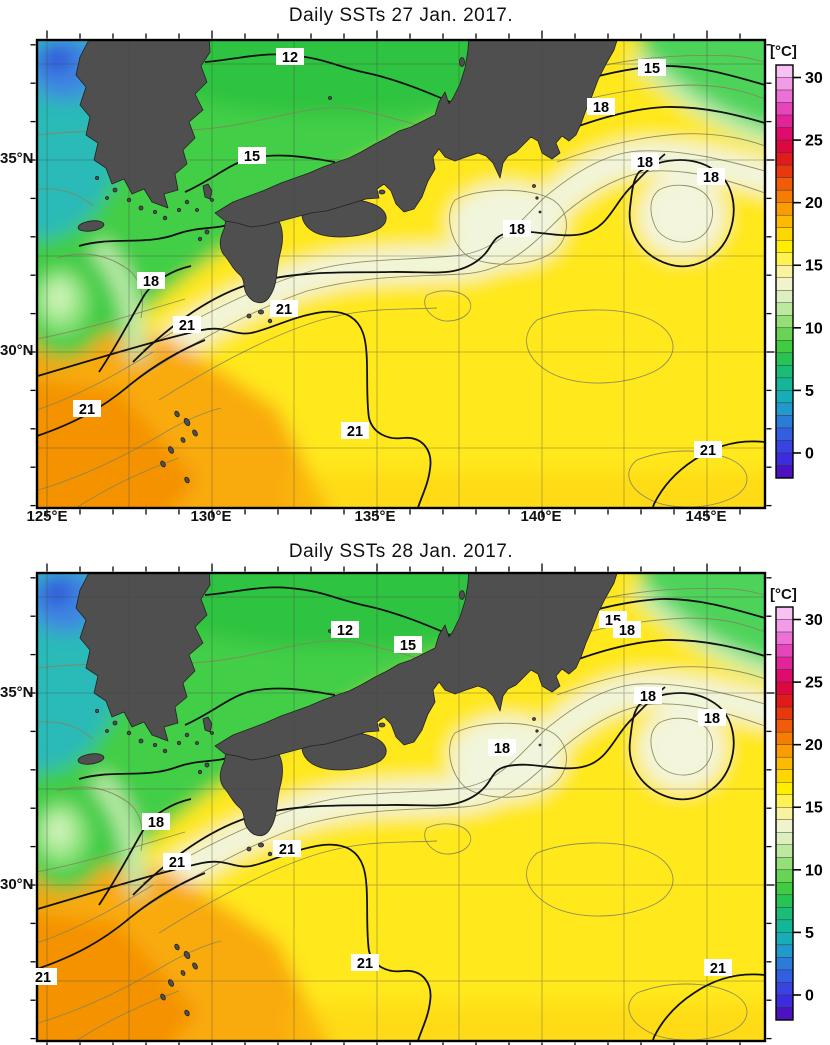 The image size is (830, 1045). Describe the element at coordinates (401, 551) in the screenshot. I see `map2-title: Daily SSTs 28 Jan. 2017.` at that location.